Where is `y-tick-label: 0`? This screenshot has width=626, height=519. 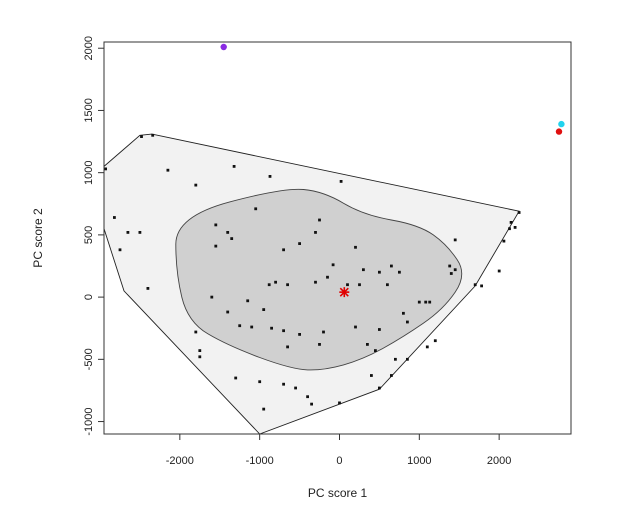 y-tick-label: 0 is located at coordinates (89, 297).